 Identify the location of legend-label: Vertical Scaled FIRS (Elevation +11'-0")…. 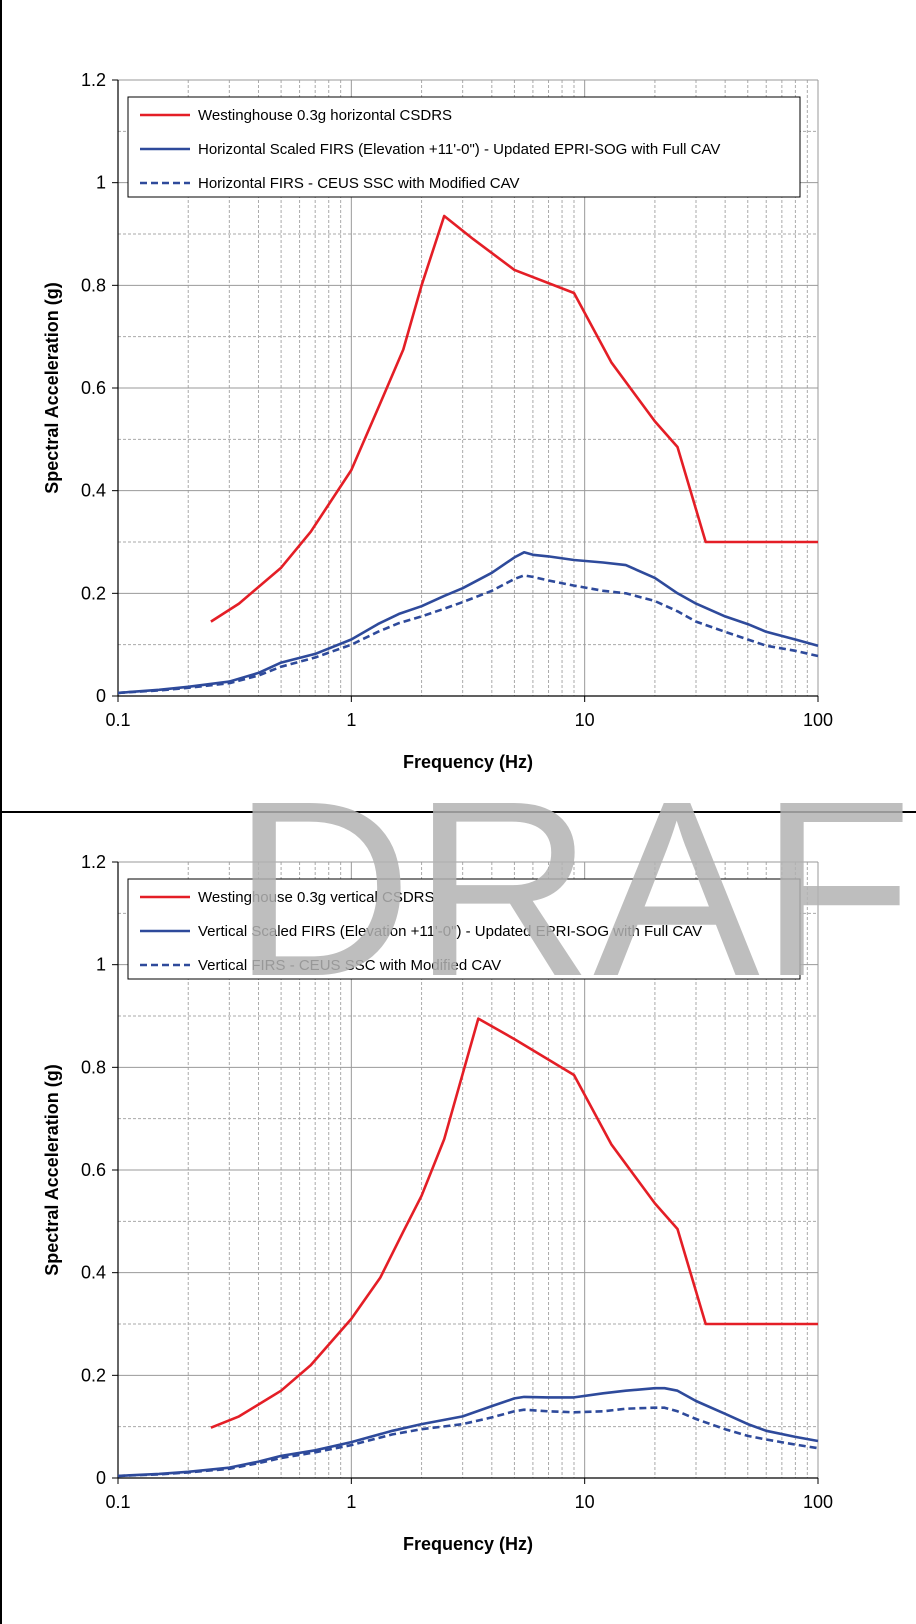
(450, 931).